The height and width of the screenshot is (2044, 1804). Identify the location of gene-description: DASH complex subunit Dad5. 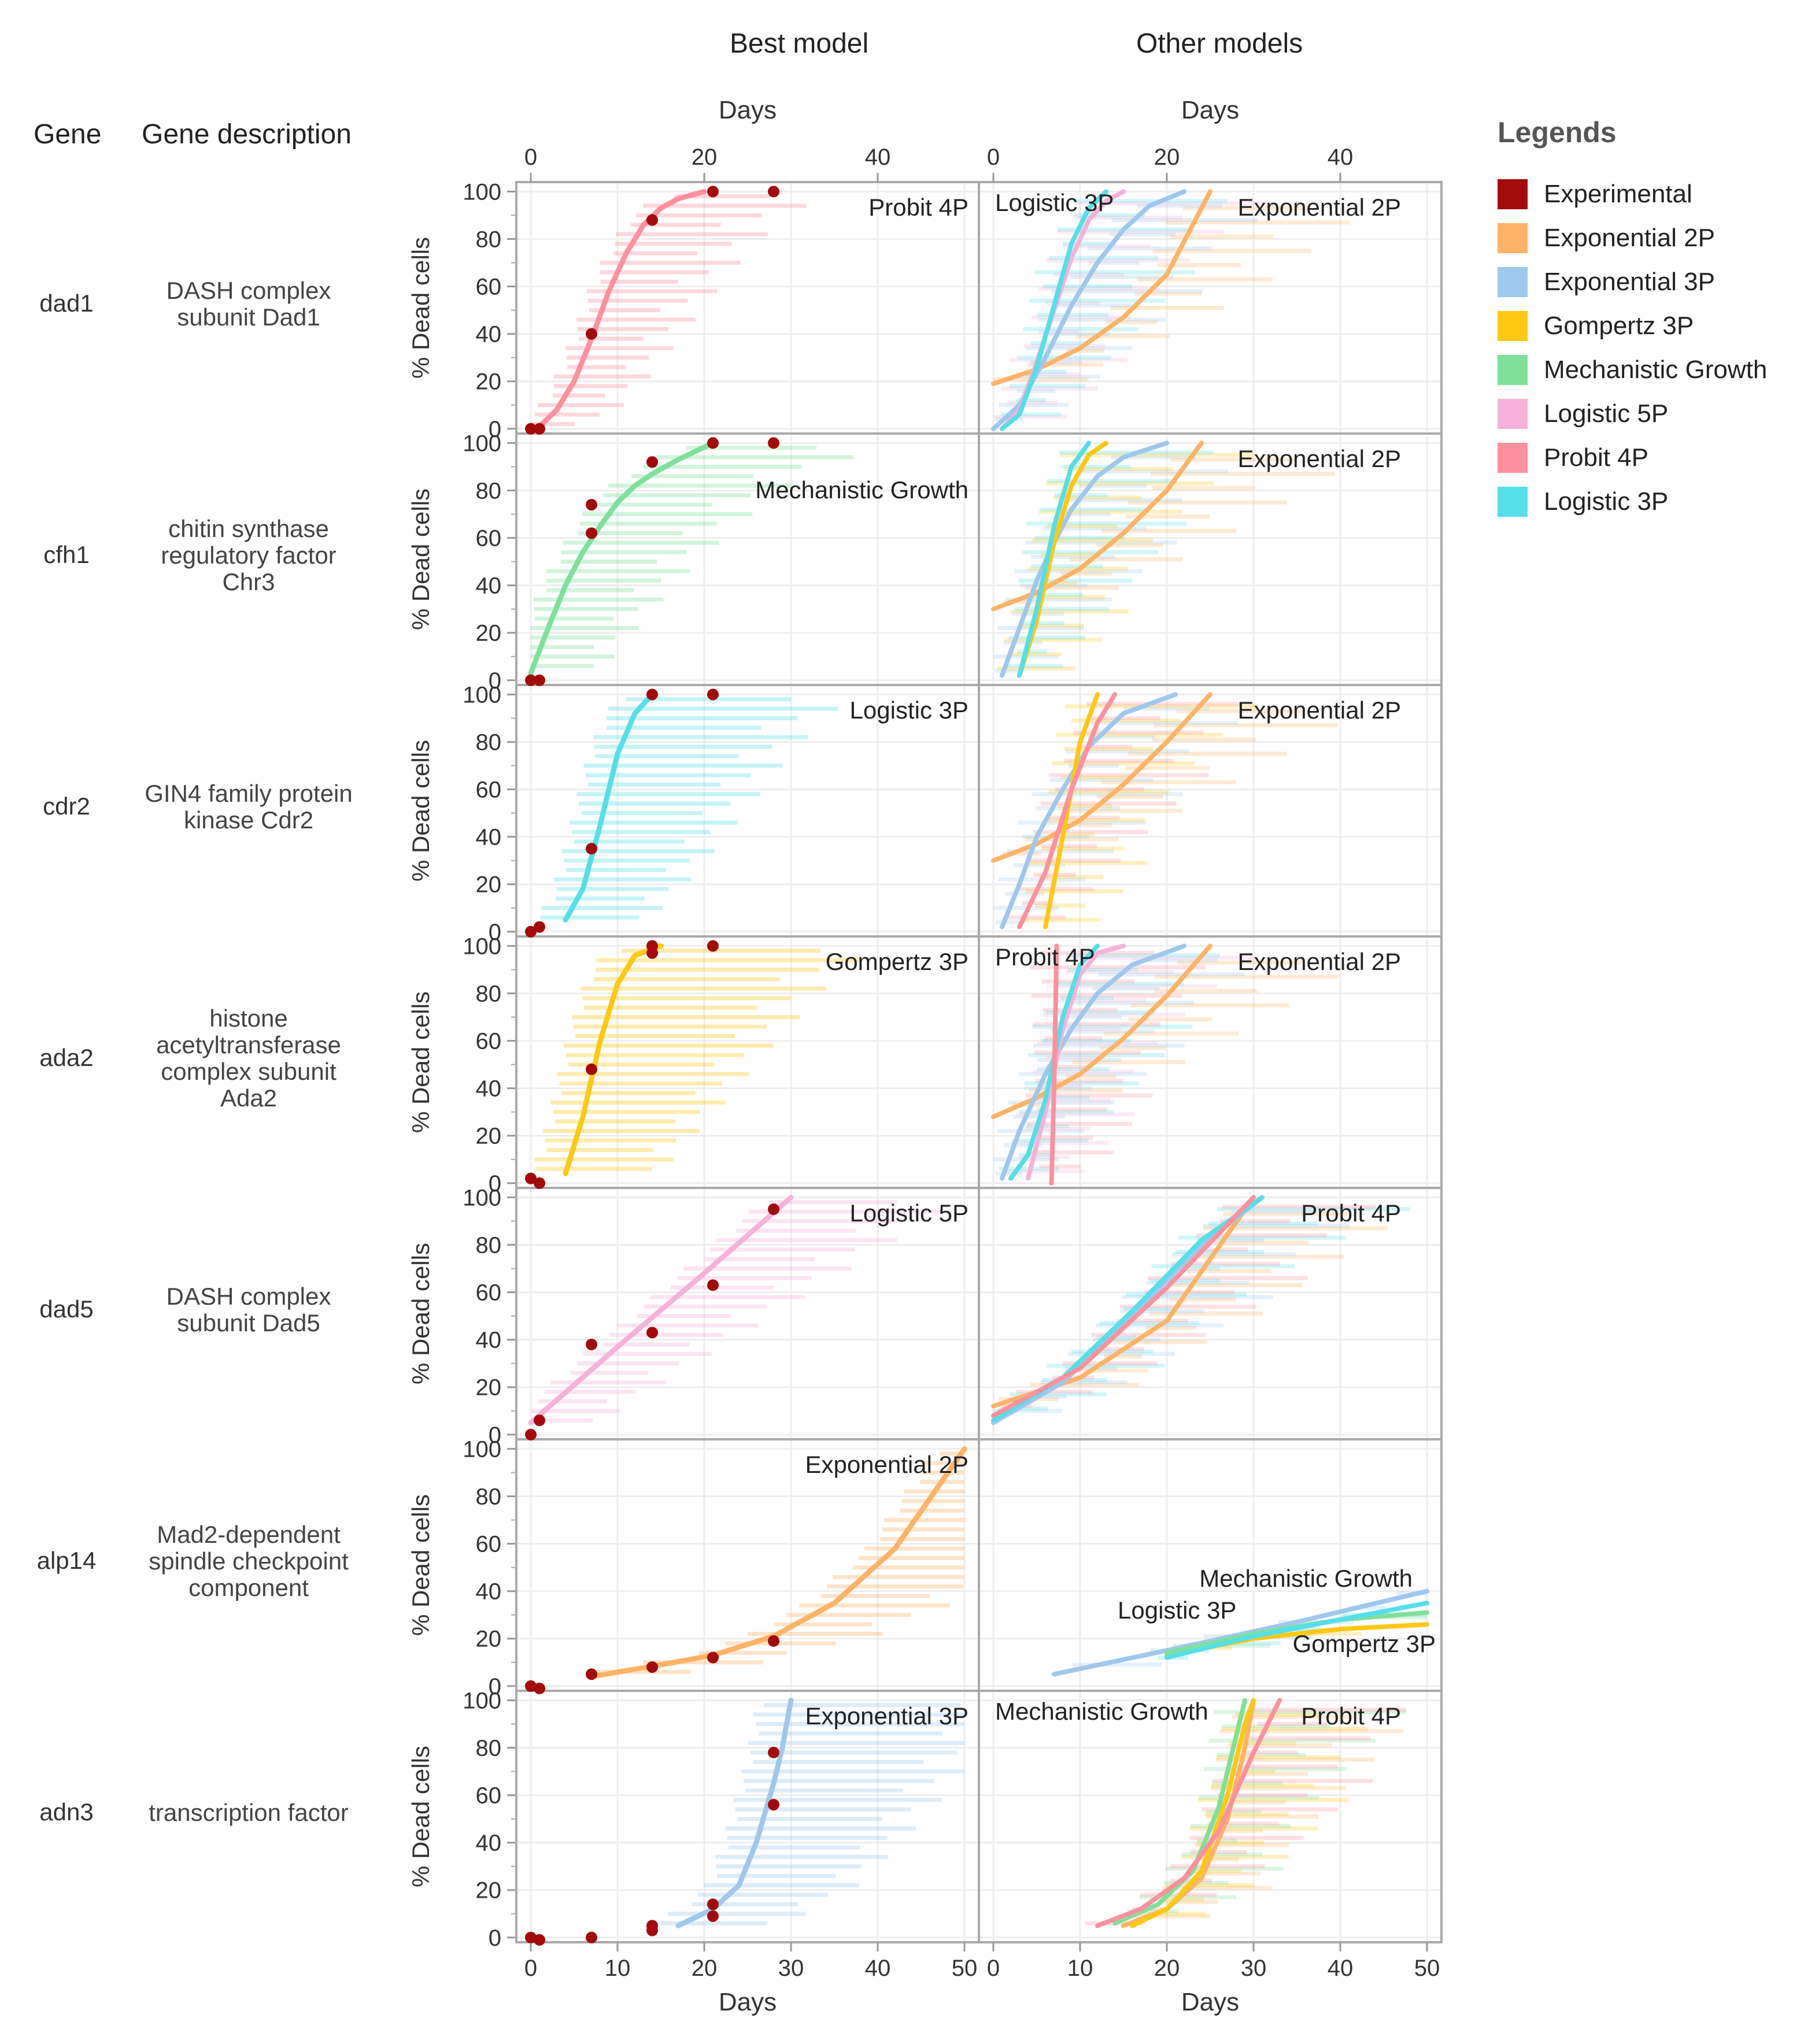
(248, 1309).